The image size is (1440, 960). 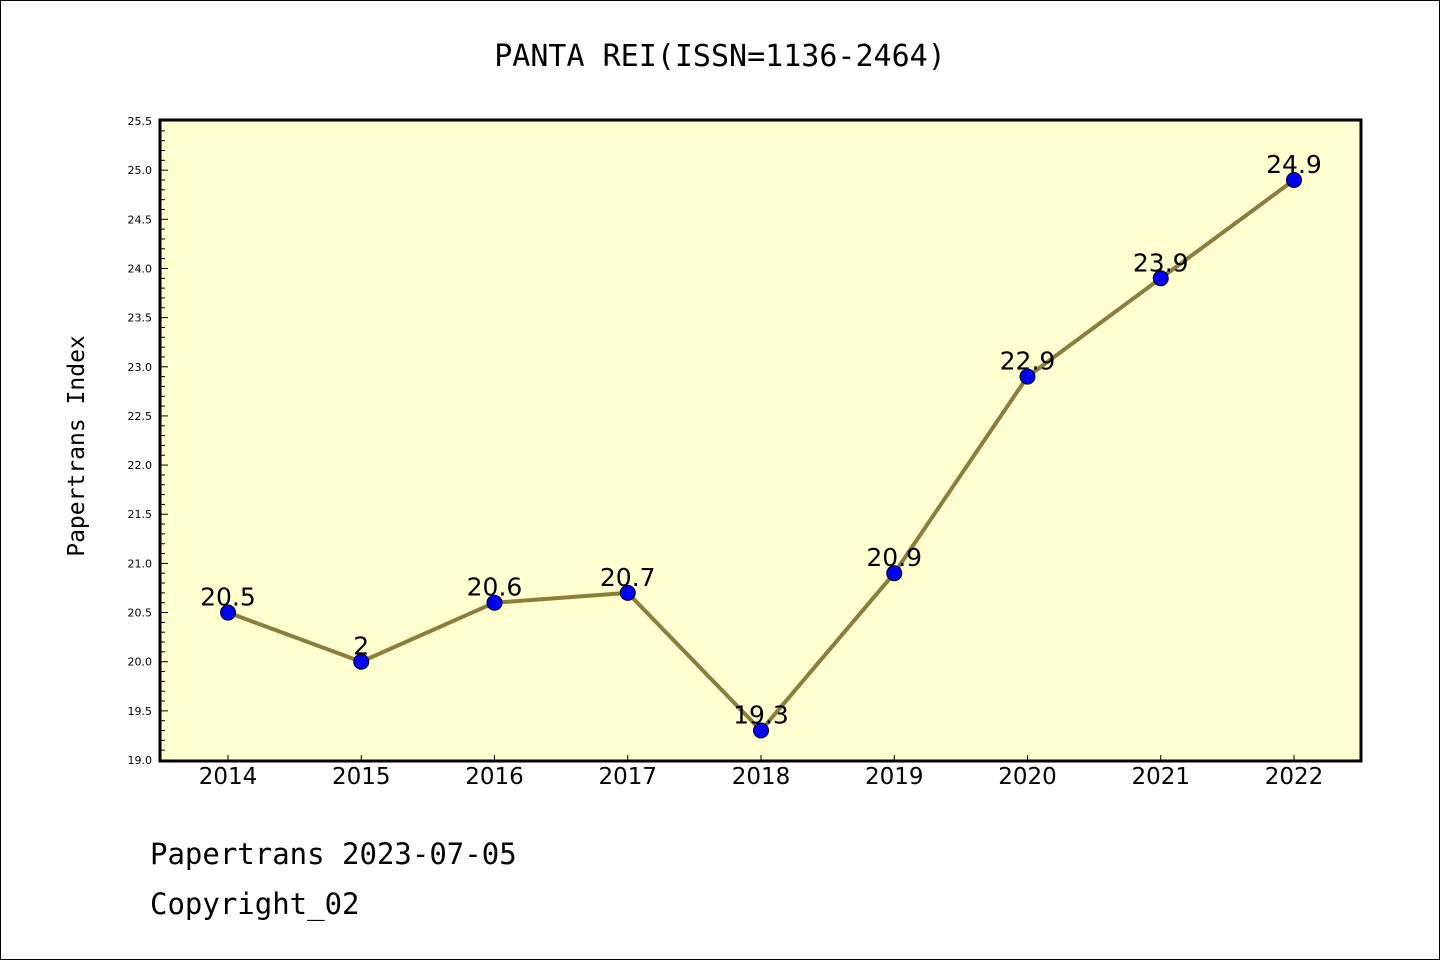 I want to click on data-label: 20.7, so click(x=628, y=577).